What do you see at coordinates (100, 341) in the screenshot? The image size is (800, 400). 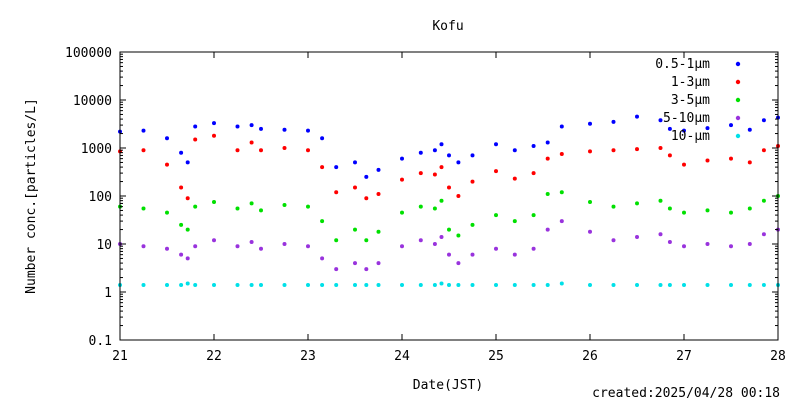 I see `y-tick-label: 0.1` at bounding box center [100, 341].